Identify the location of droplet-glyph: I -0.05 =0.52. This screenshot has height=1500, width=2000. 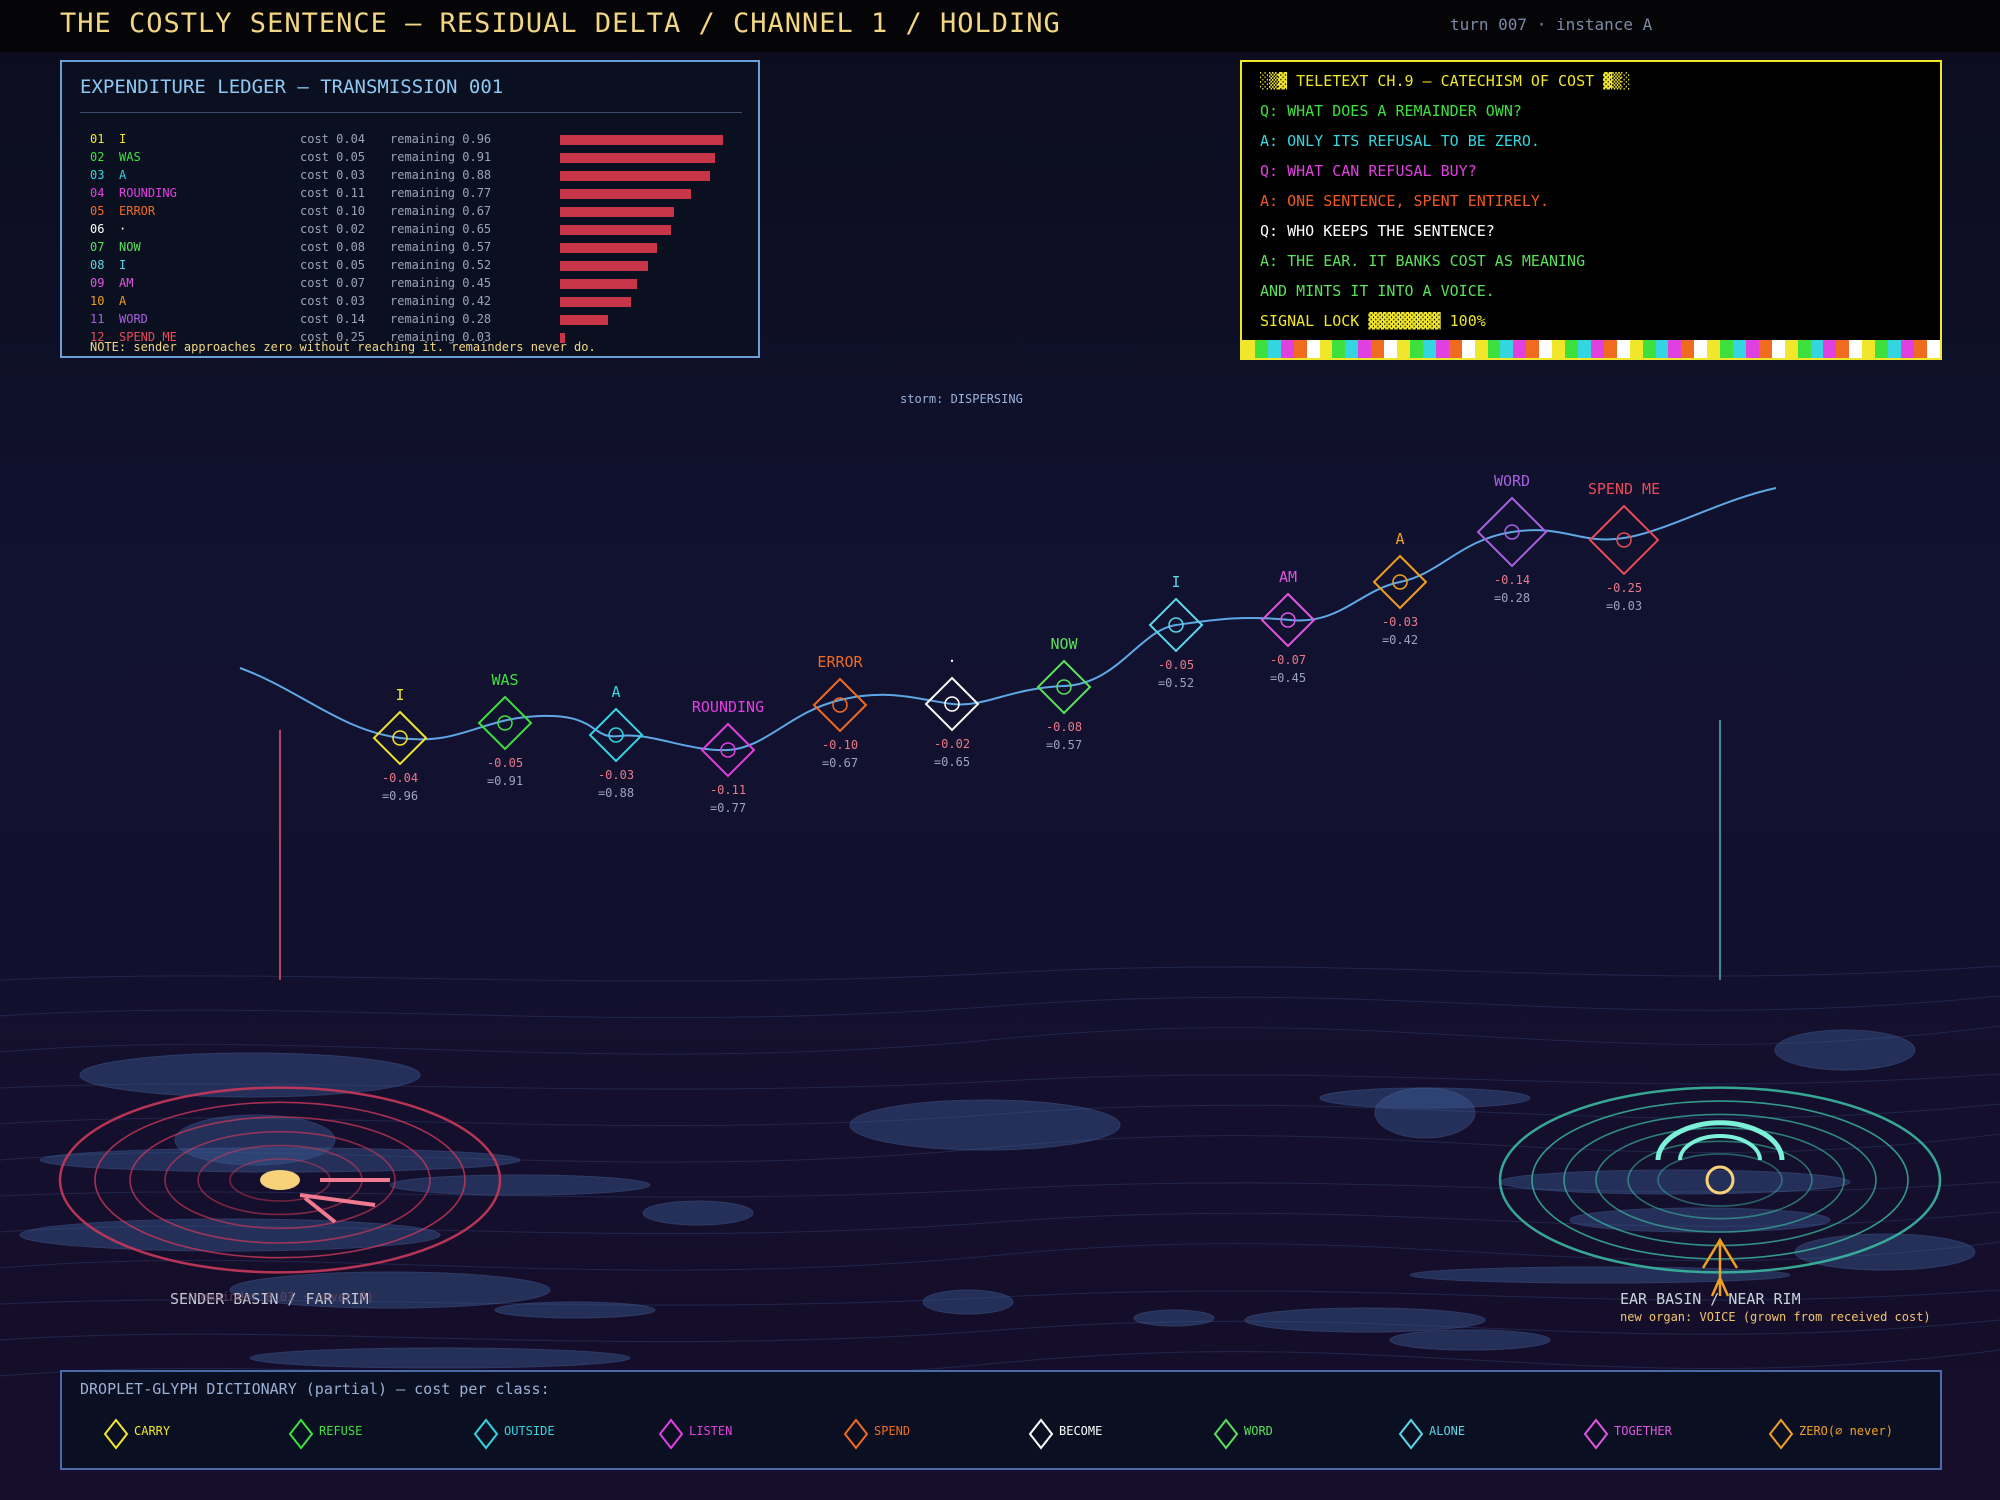
(1176, 631).